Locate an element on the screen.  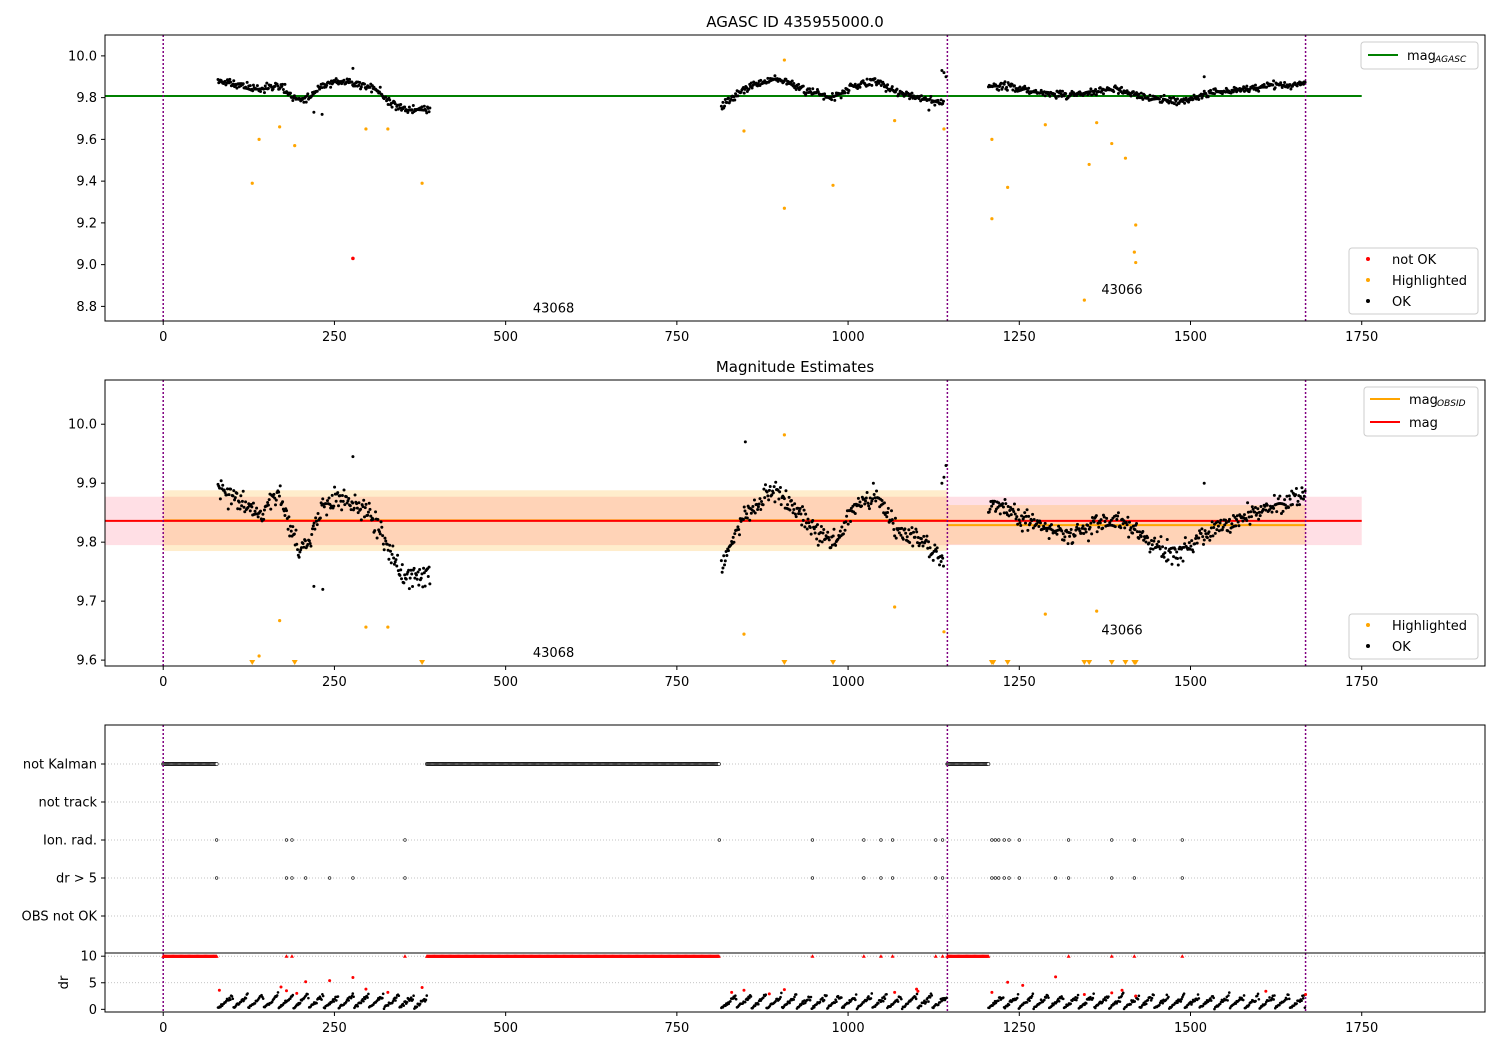
x-tick-label: 750 is located at coordinates (676, 337).